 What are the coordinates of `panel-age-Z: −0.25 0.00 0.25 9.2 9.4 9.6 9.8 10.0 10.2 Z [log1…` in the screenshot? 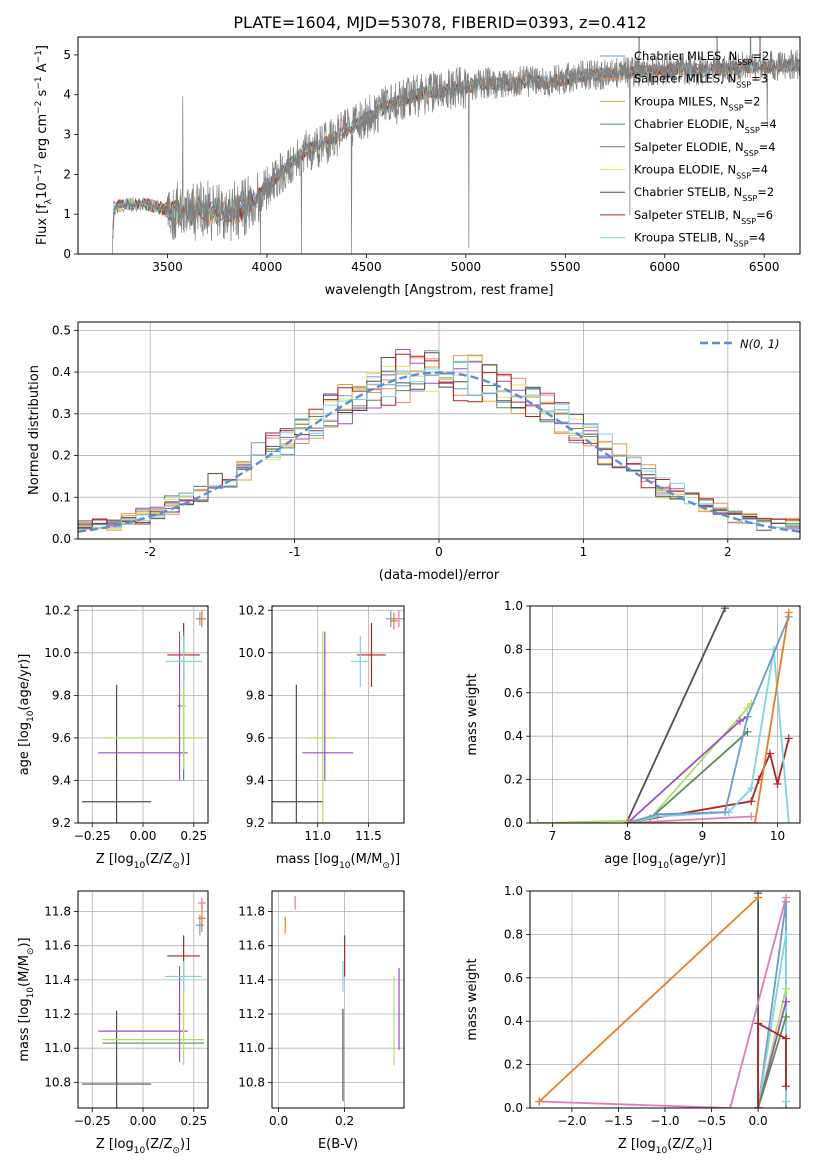 It's located at (113, 737).